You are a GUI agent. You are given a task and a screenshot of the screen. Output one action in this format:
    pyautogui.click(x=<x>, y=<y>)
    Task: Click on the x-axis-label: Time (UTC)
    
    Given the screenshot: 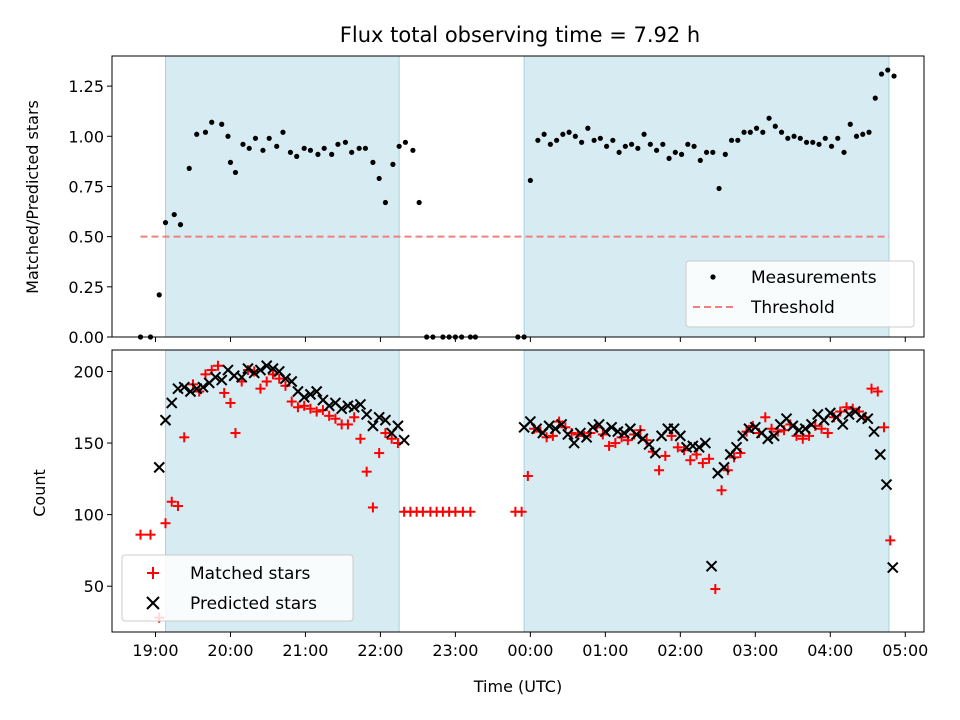 What is the action you would take?
    pyautogui.click(x=517, y=686)
    